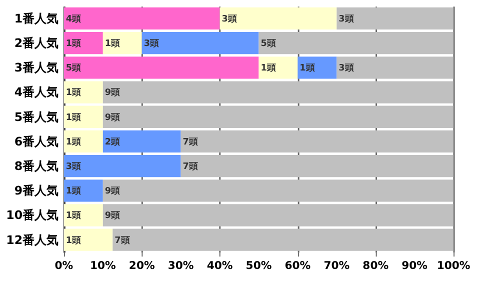 This screenshot has height=290, width=486. I want to click on x-tick-label: 0%, so click(64, 265).